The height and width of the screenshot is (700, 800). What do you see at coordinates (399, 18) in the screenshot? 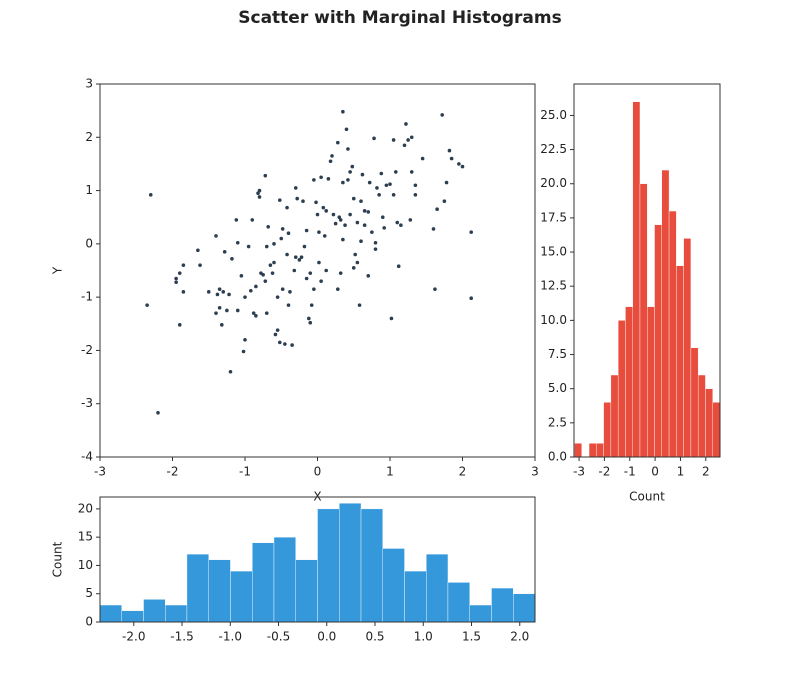
I see `chart-title: Scatter with Marginal Histograms` at bounding box center [399, 18].